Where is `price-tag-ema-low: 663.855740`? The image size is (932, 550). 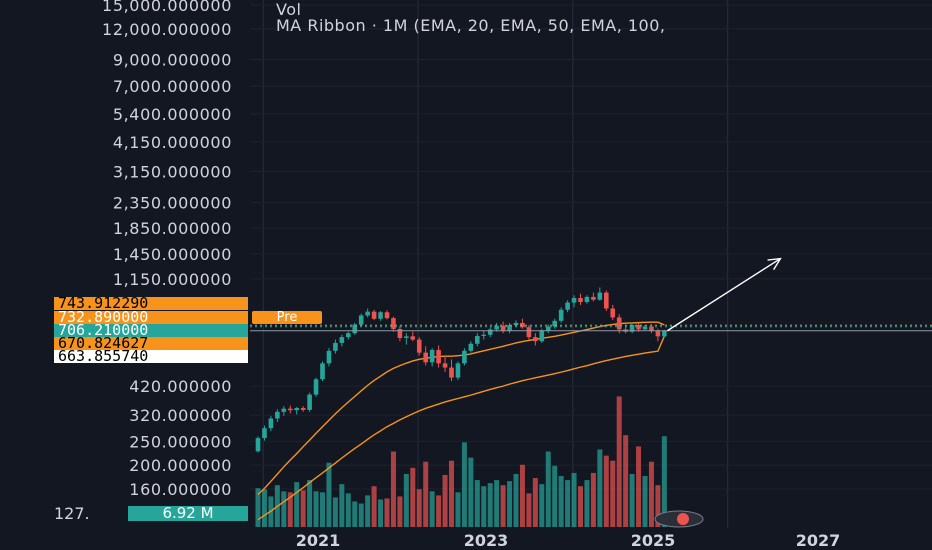
price-tag-ema-low: 663.855740 is located at coordinates (151, 356).